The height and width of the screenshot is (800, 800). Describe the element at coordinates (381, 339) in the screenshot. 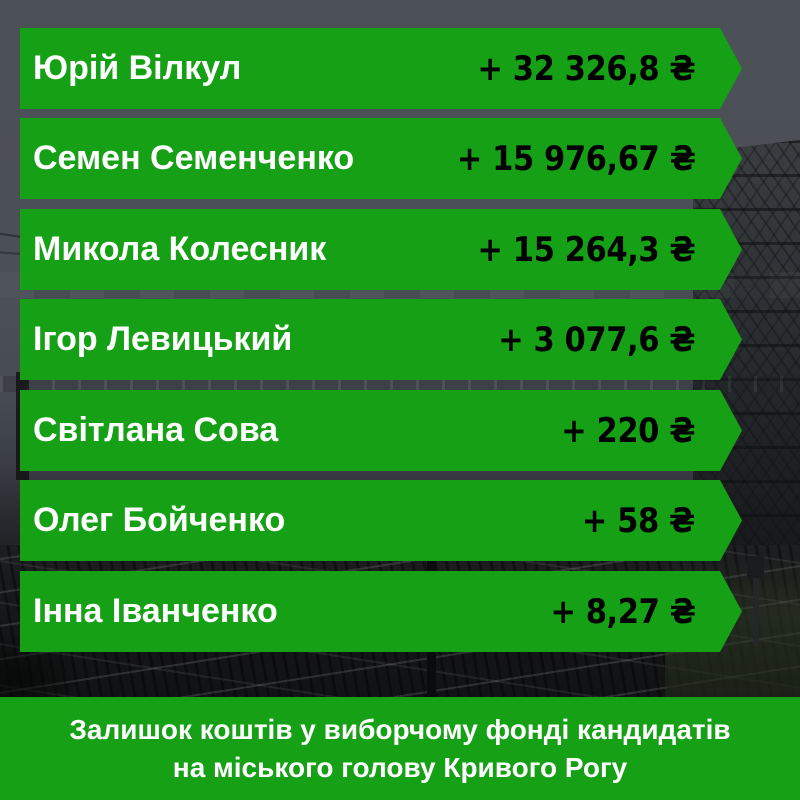

I see `candidate-banner: Ігор Левицький + 3 077,6 ₴` at that location.